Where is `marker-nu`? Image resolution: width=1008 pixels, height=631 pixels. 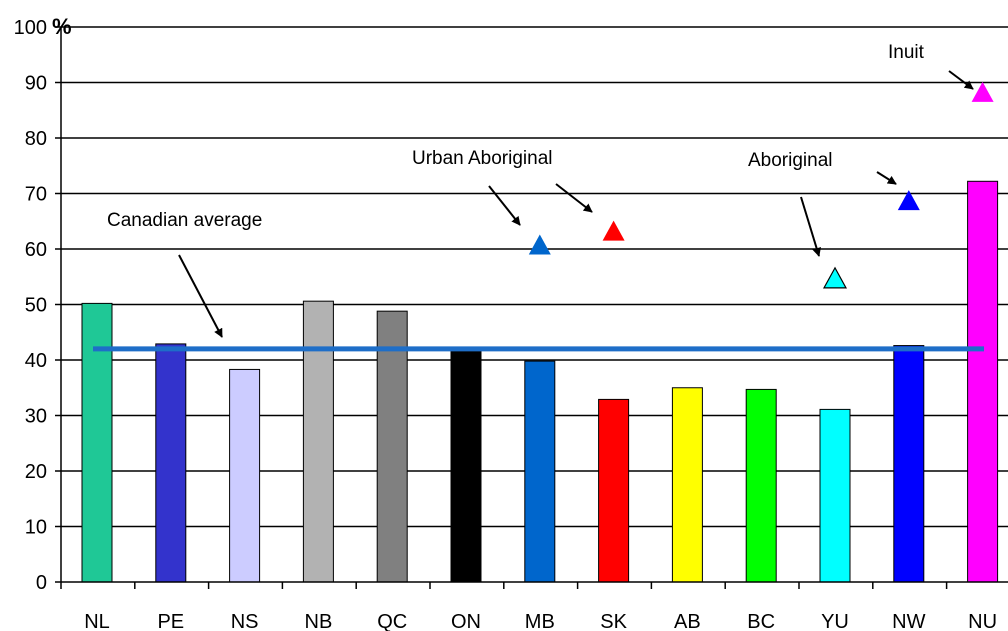 marker-nu is located at coordinates (982, 91).